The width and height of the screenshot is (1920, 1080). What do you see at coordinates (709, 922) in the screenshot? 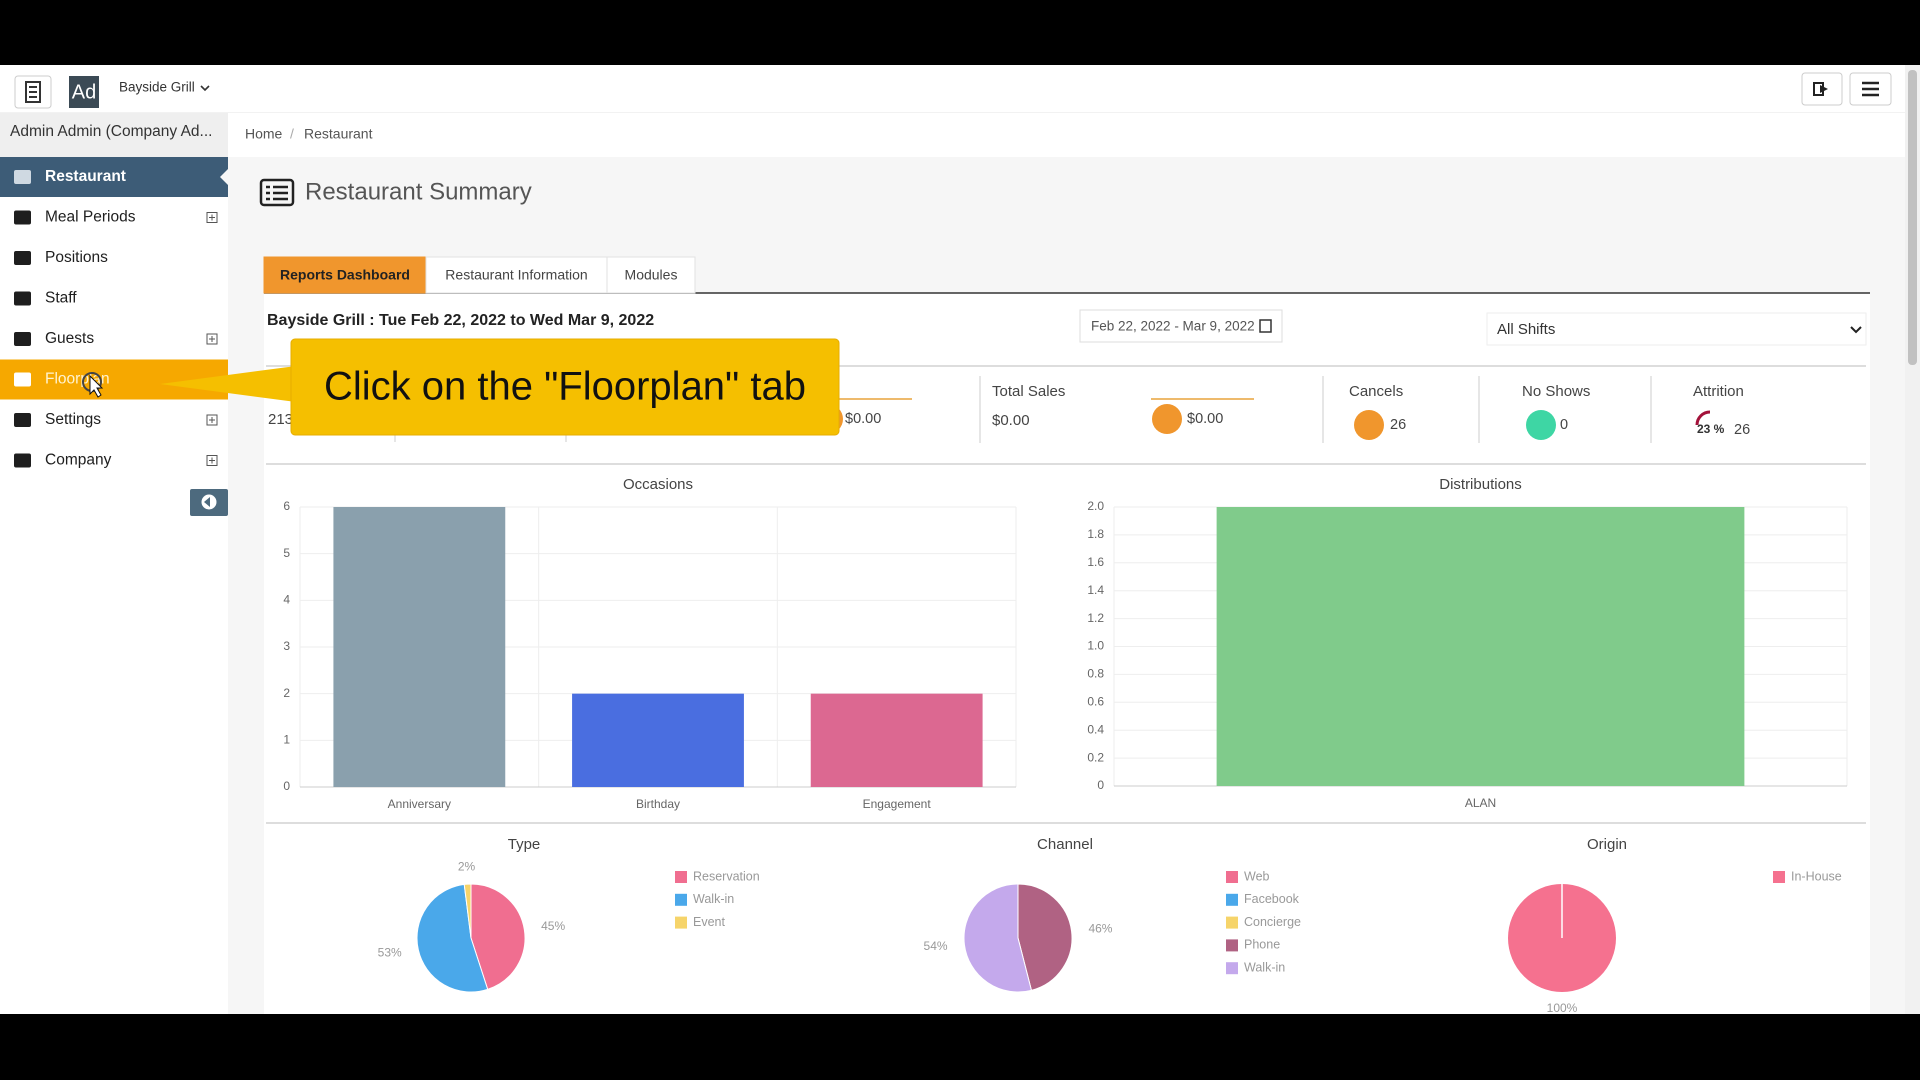
I see `legend-label: Event` at bounding box center [709, 922].